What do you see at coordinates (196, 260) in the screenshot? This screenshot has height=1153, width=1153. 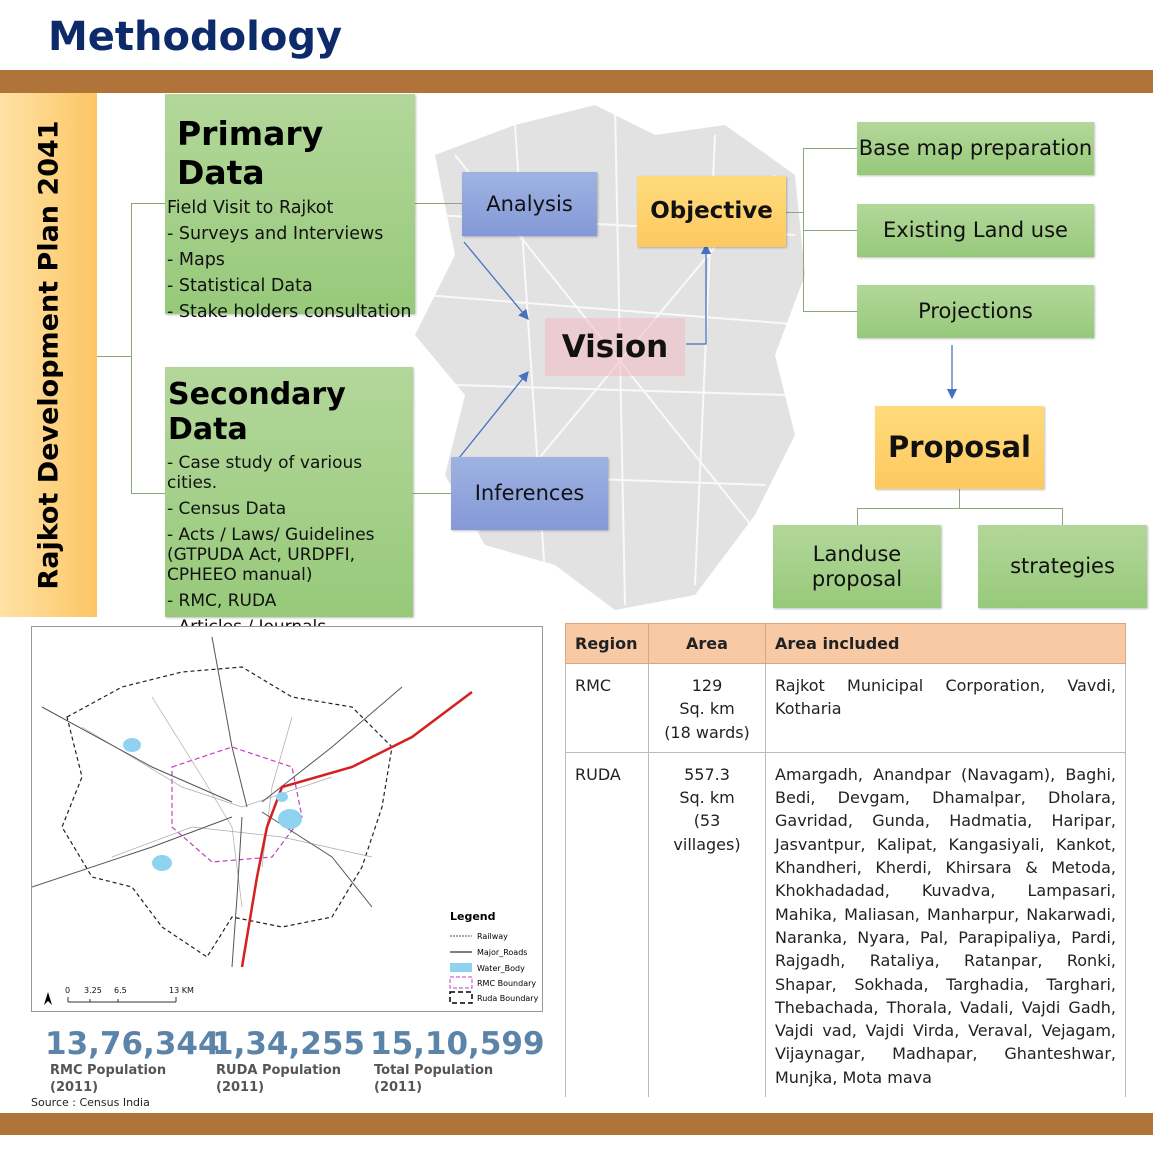 I see `list-item: - Maps` at bounding box center [196, 260].